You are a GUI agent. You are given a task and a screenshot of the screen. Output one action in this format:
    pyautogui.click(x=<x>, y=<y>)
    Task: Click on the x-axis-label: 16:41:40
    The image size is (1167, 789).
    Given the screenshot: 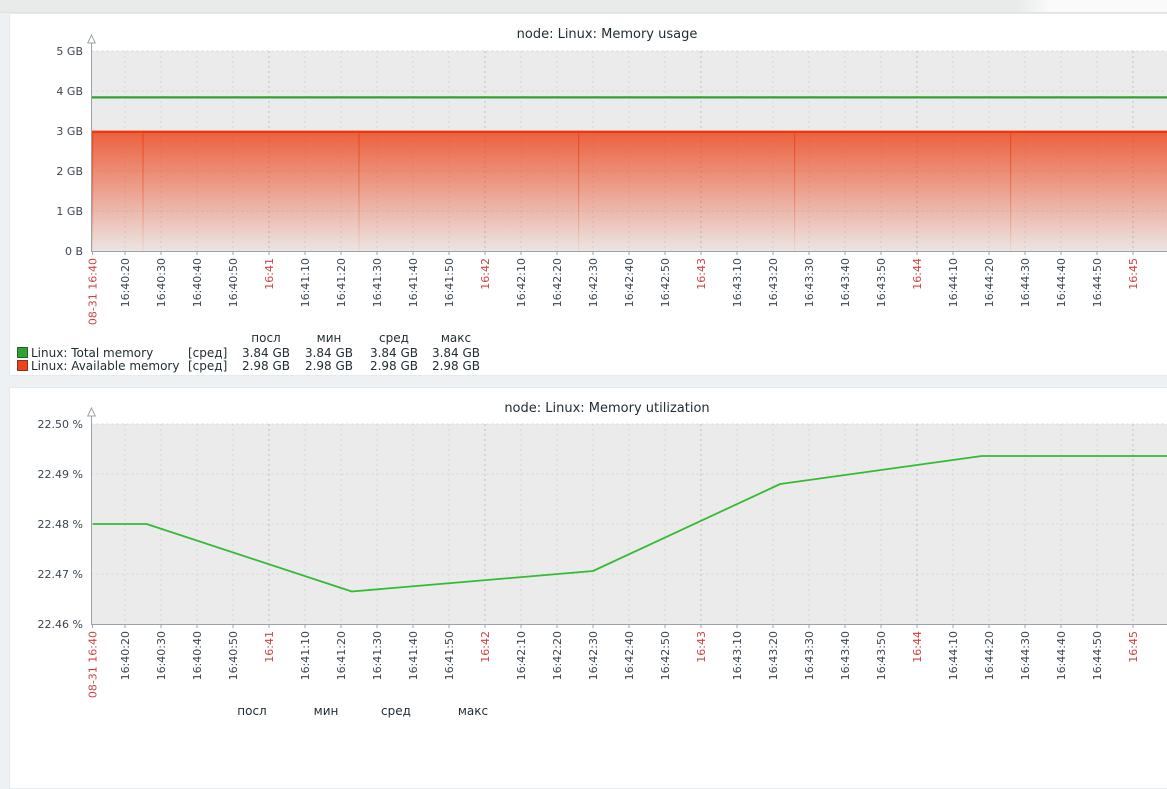 What is the action you would take?
    pyautogui.click(x=413, y=282)
    